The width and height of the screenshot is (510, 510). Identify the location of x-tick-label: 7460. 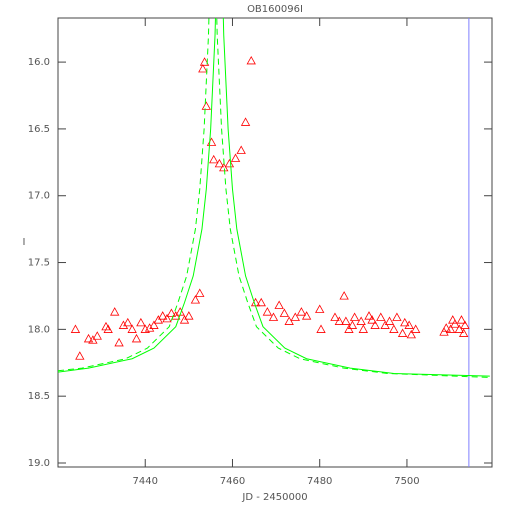
(232, 481).